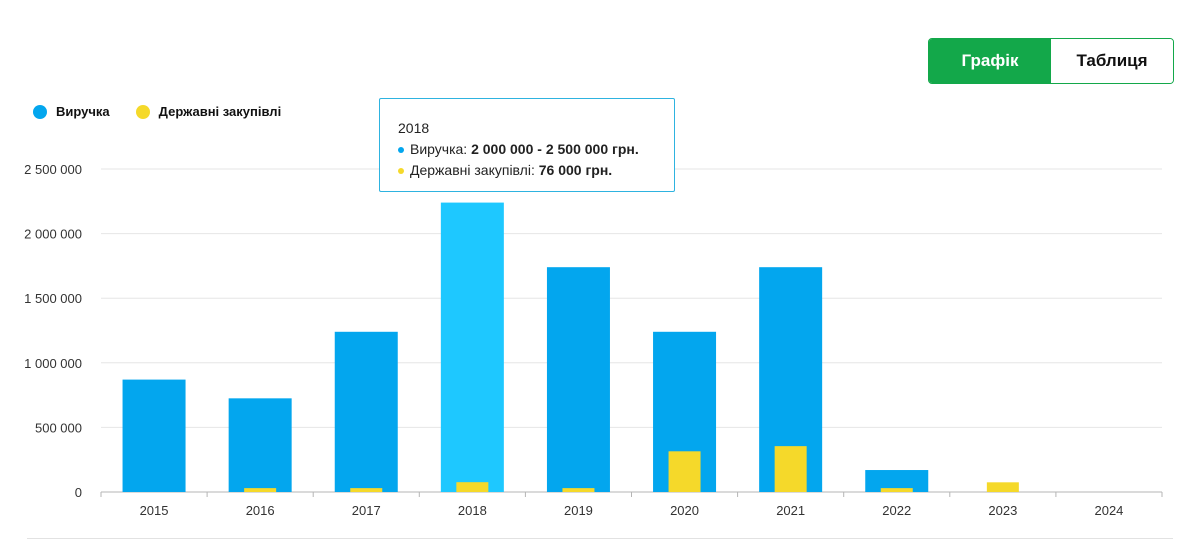  What do you see at coordinates (536, 170) in the screenshot?
I see `tooltip-procurement-row: Державні закупівлі: 76 000 грн.` at bounding box center [536, 170].